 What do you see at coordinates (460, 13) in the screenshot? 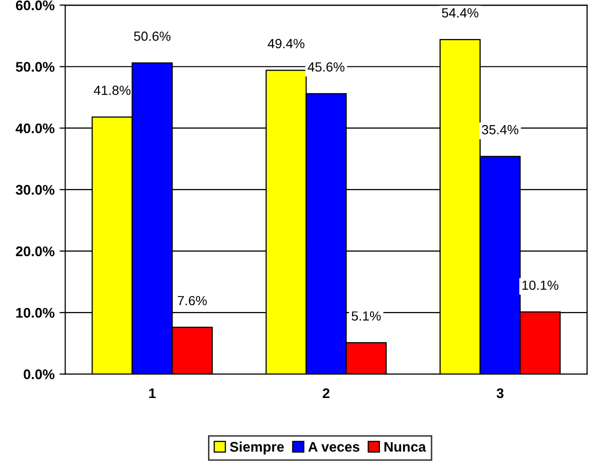
I see `data-label: 54.4%` at bounding box center [460, 13].